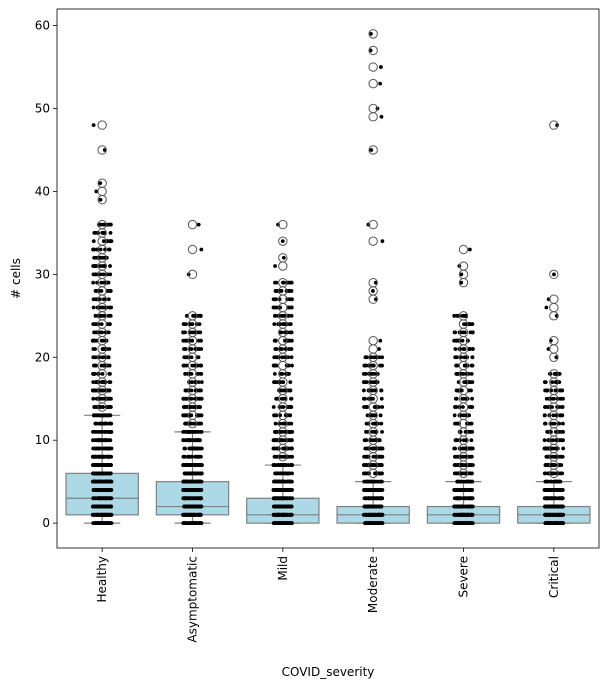  I want to click on x-tick-label: Moderate, so click(373, 584).